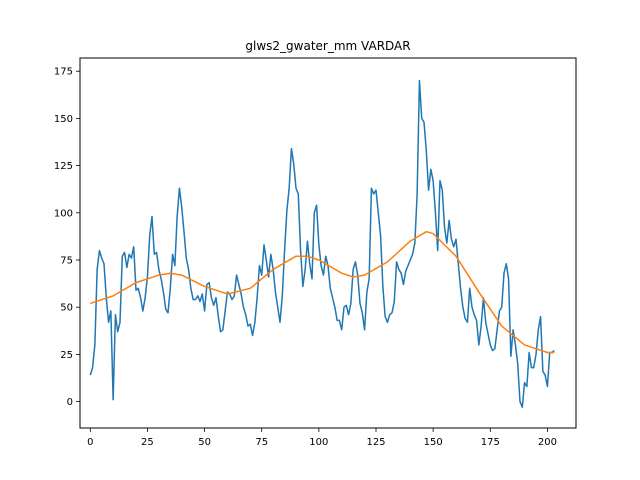  I want to click on x-tick-label: 175, so click(490, 442).